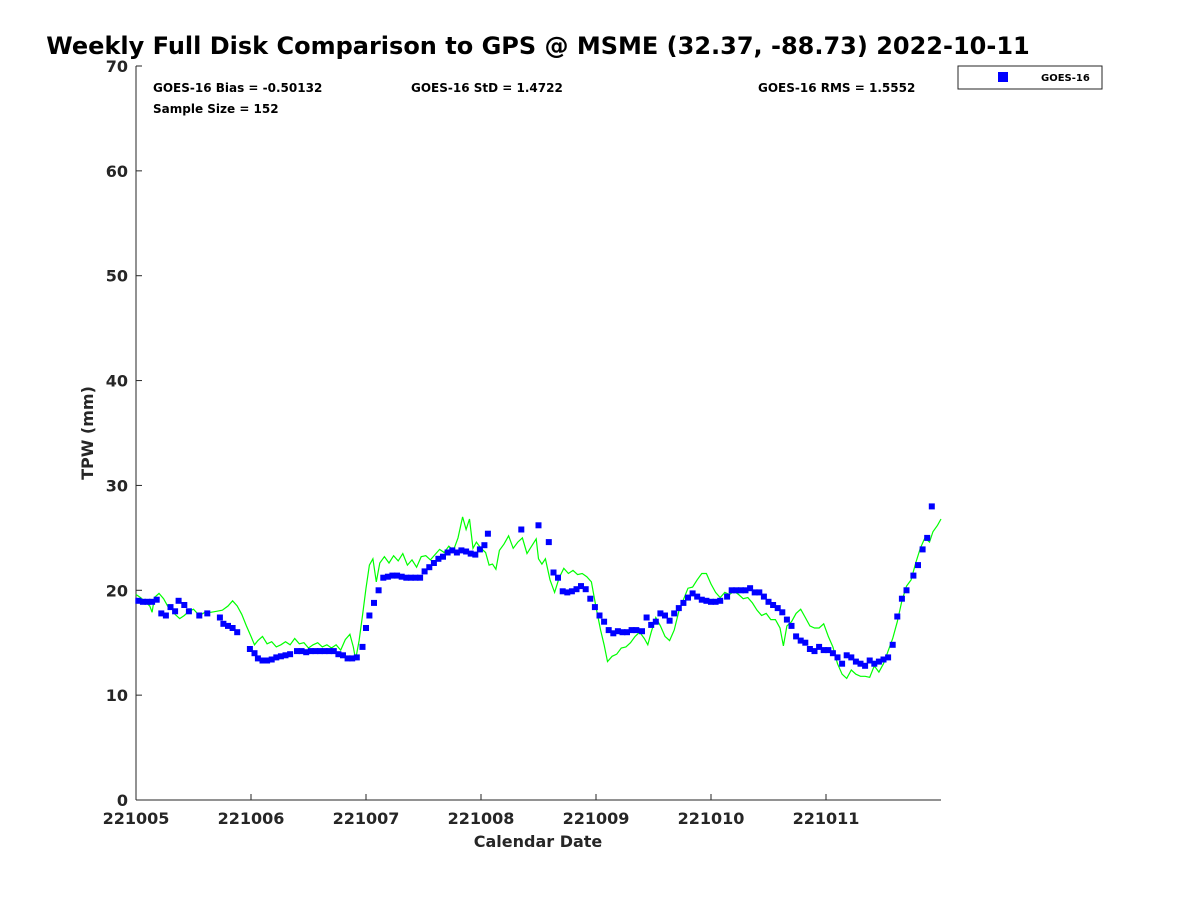 The height and width of the screenshot is (900, 1200). What do you see at coordinates (481, 818) in the screenshot?
I see `x-tick-label: 221008` at bounding box center [481, 818].